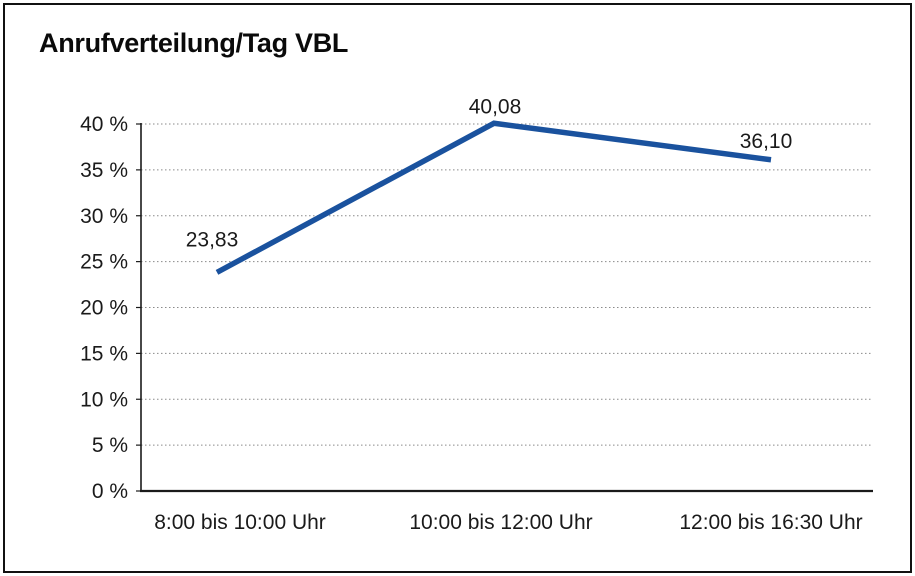 The width and height of the screenshot is (915, 576). Describe the element at coordinates (194, 43) in the screenshot. I see `chart-title: Anrufverteilung/Tag VBL` at that location.